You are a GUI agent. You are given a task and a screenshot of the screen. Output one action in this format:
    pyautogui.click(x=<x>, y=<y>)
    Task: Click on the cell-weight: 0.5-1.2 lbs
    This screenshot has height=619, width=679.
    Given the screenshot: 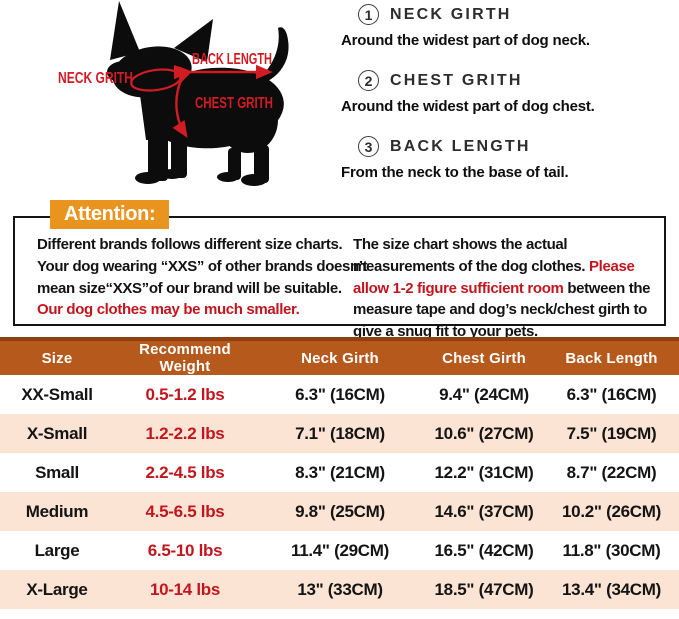 What is the action you would take?
    pyautogui.click(x=185, y=394)
    